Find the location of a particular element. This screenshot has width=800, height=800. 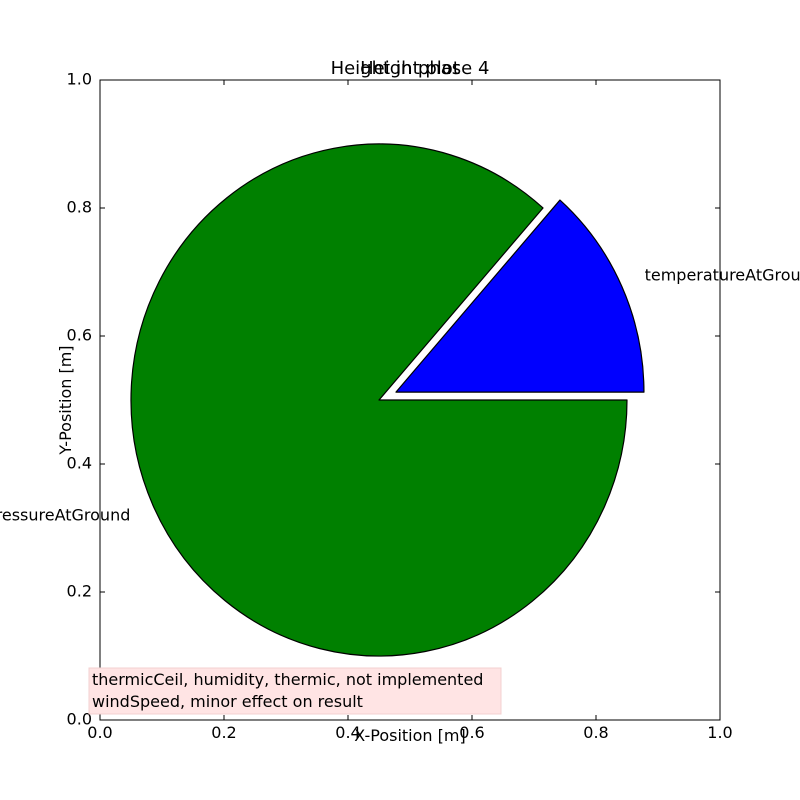

chart-title: Height plot is located at coordinates (410, 68).